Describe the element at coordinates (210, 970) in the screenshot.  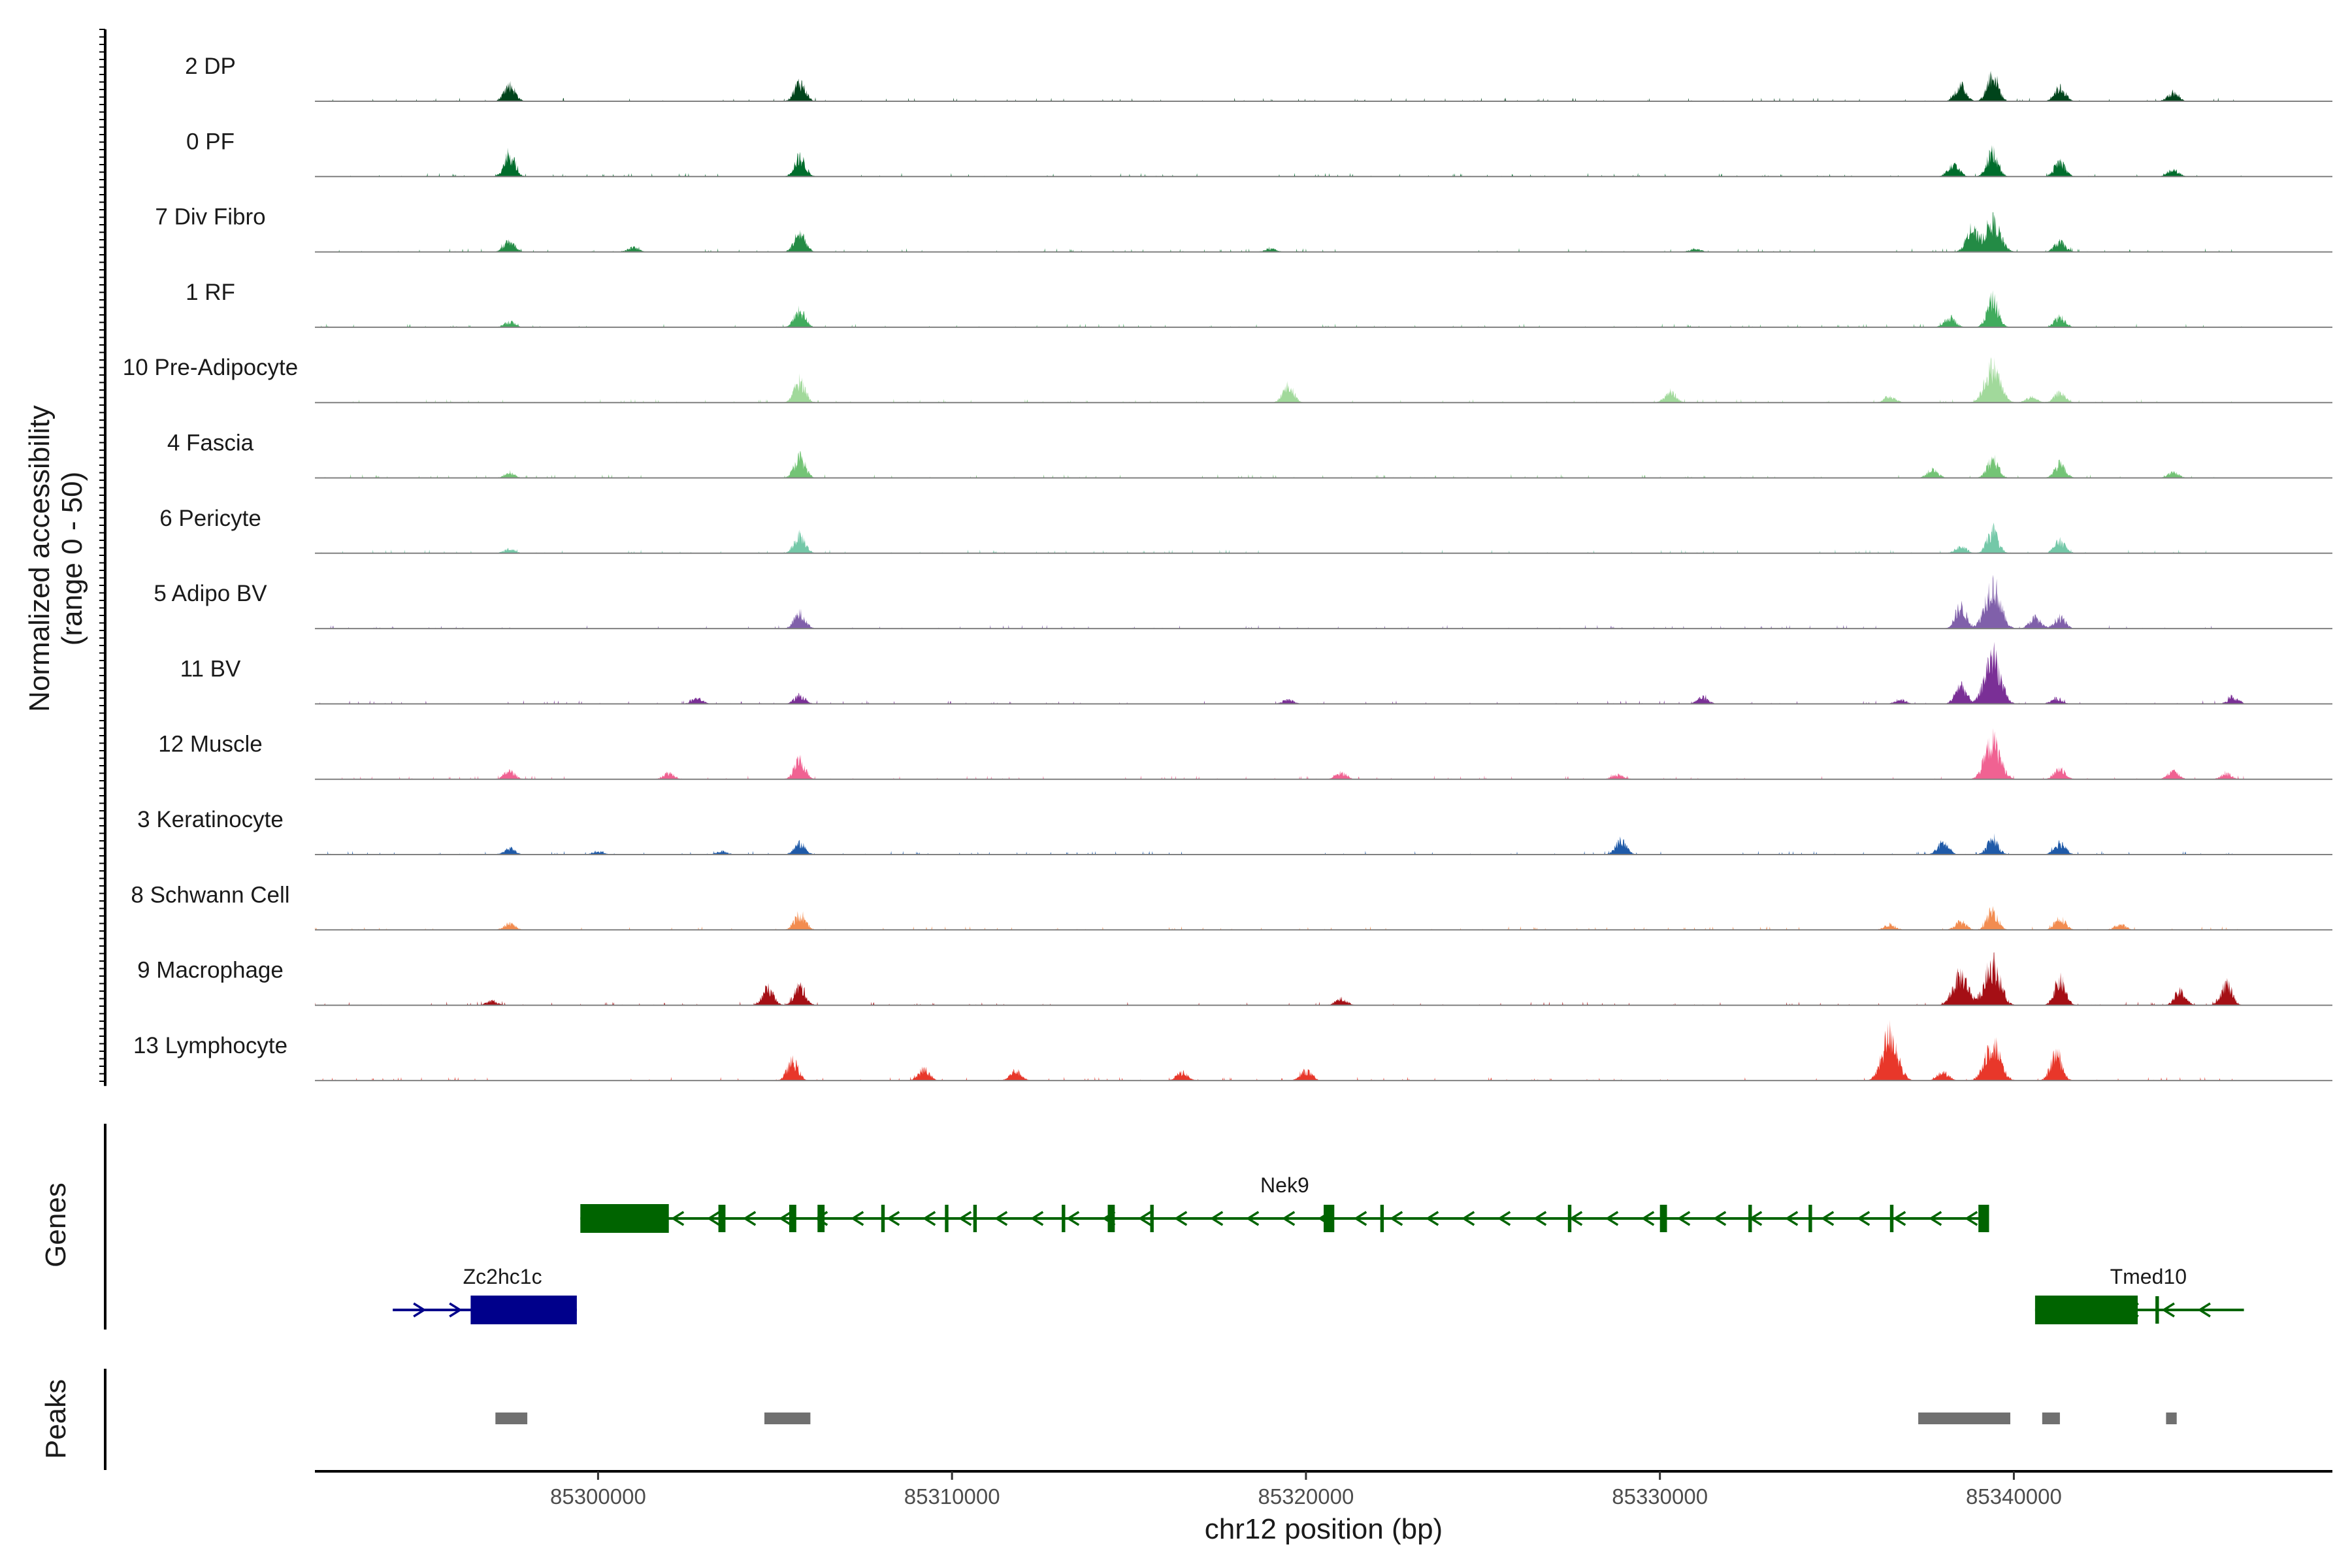
I see `track-label: 9 Macrophage` at that location.